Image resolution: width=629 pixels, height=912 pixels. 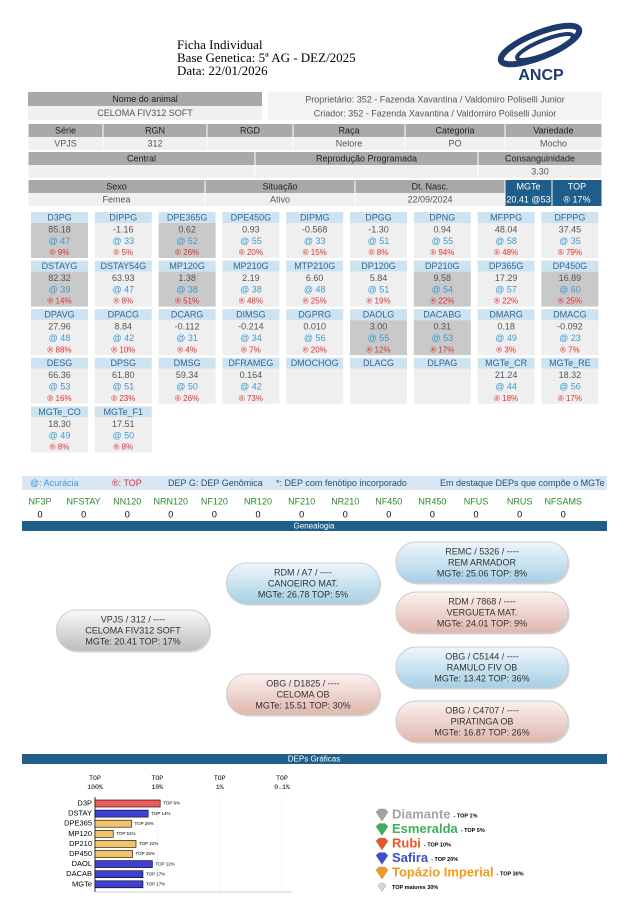 What do you see at coordinates (187, 229) in the screenshot?
I see `dep-value: 0.62` at bounding box center [187, 229].